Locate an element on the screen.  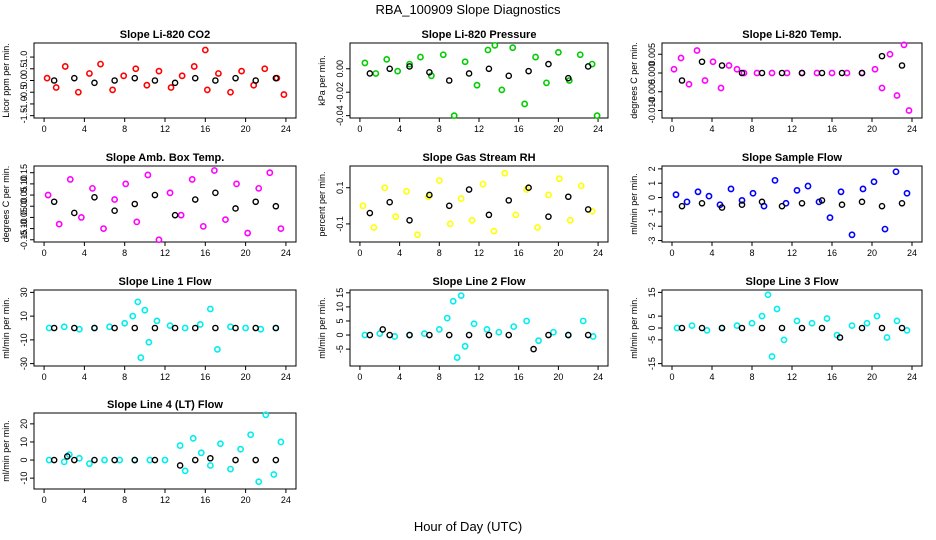
panel-5-title: Slope Sample Flow is located at coordinates (792, 158).